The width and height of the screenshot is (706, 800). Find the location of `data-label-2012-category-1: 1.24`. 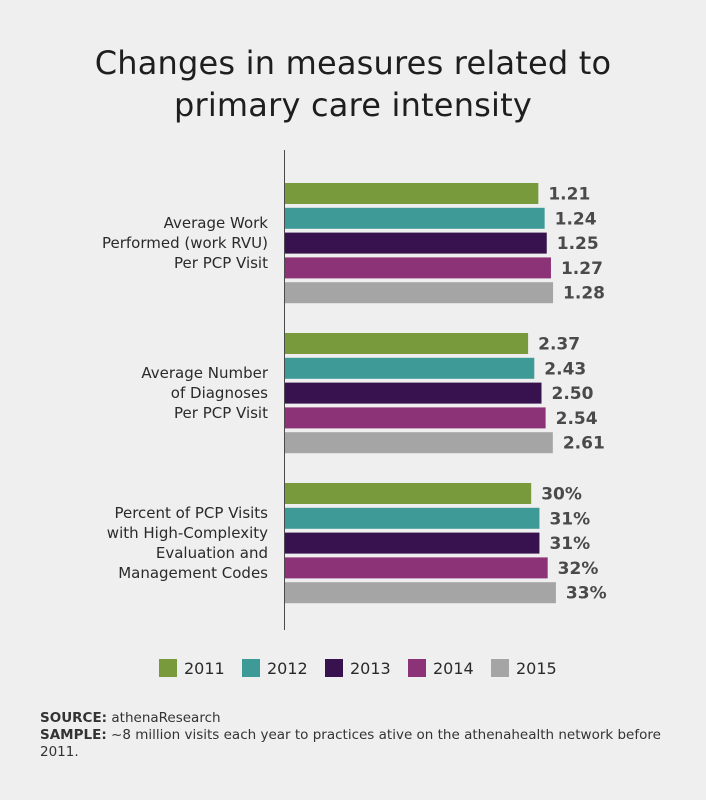

data-label-2012-category-1: 1.24 is located at coordinates (576, 219).